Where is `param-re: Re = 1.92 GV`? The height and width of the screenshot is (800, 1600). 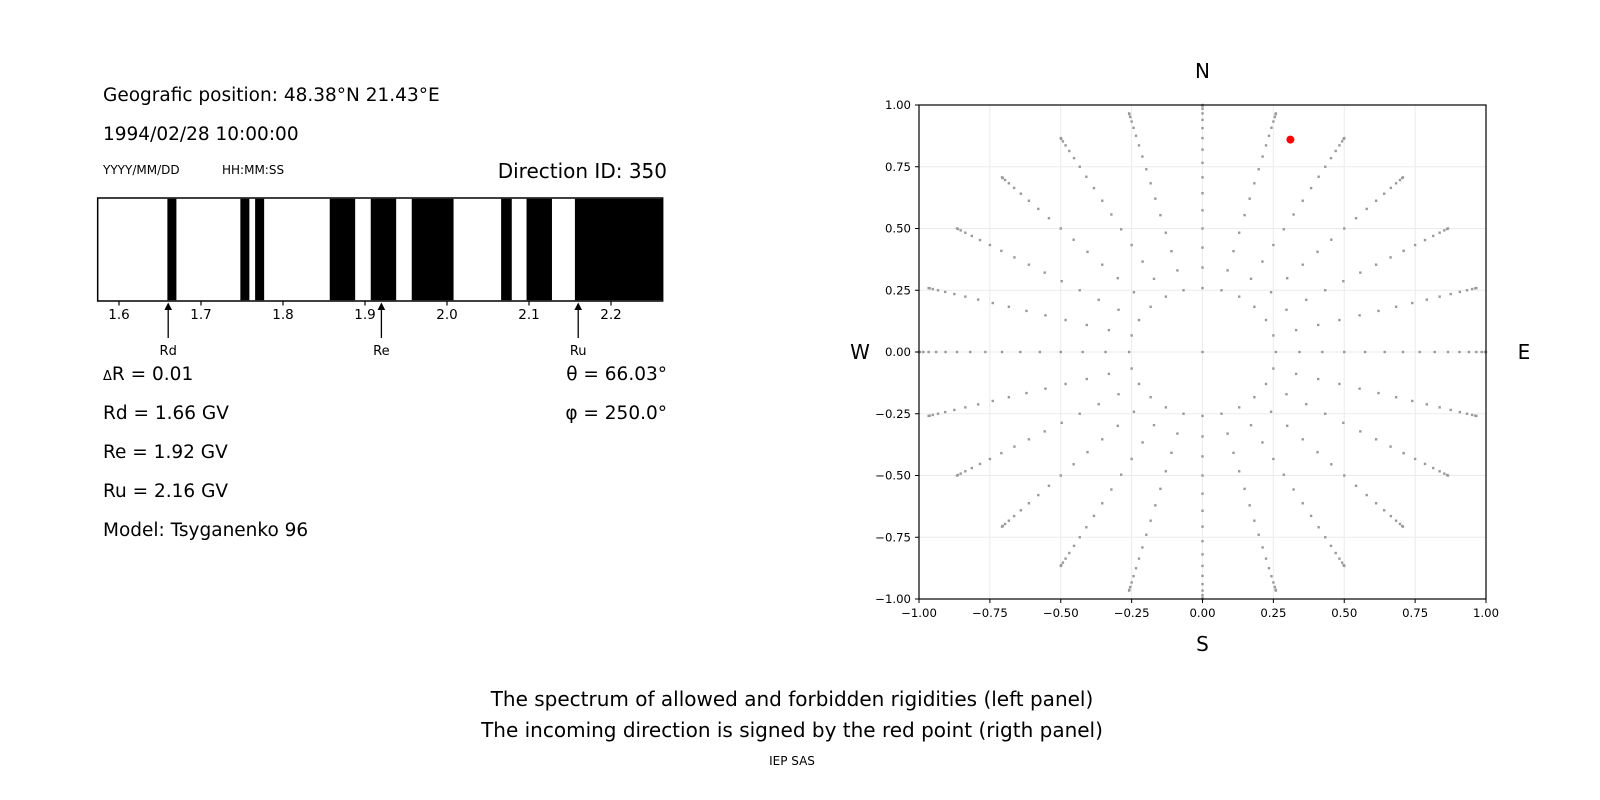
param-re: Re = 1.92 GV is located at coordinates (165, 452).